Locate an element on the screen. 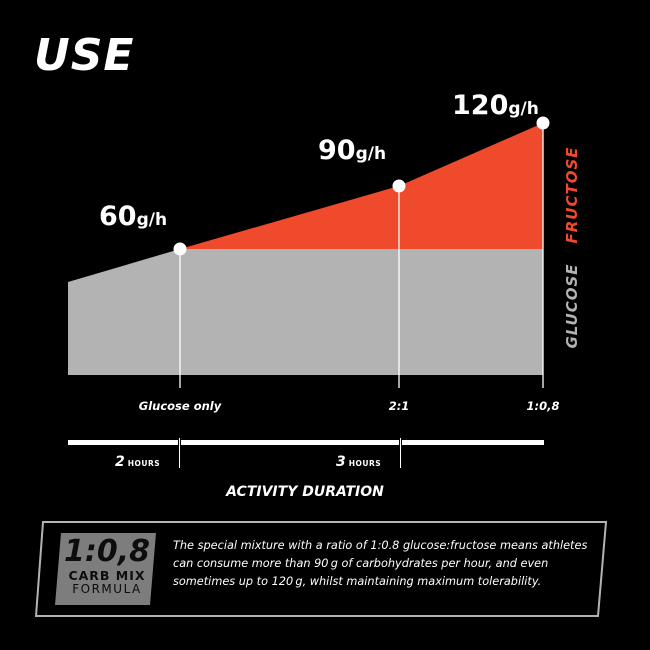  fructose-area is located at coordinates (361, 186).